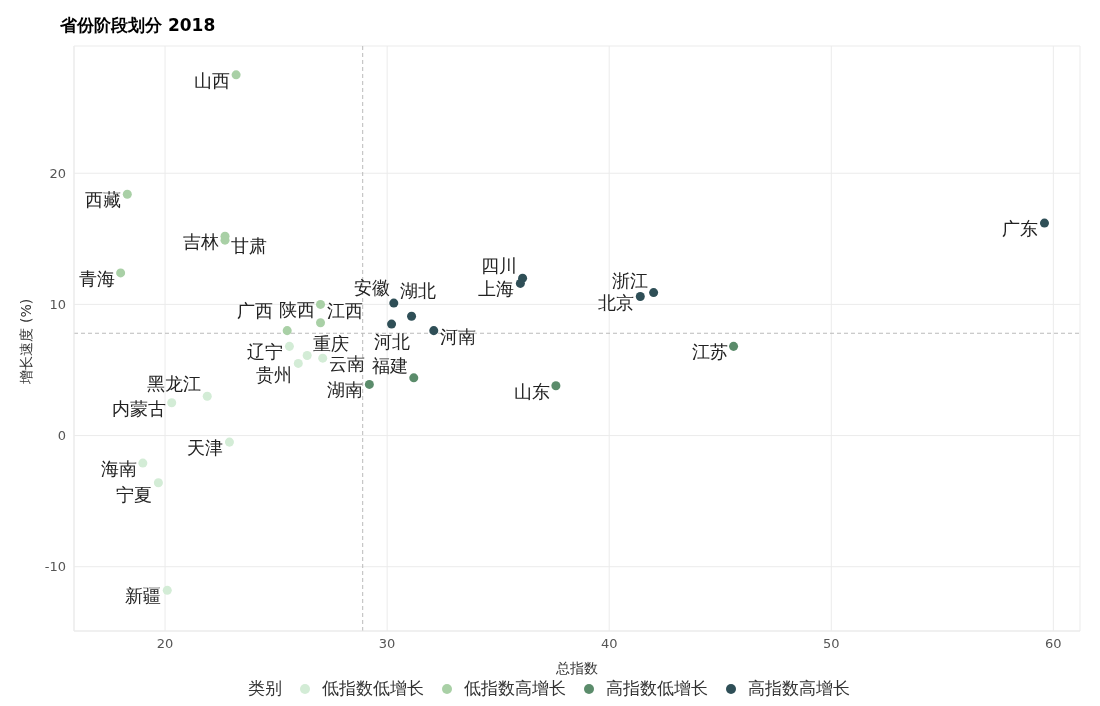 The height and width of the screenshot is (706, 1100). I want to click on y-tick-label: 10, so click(57, 305).